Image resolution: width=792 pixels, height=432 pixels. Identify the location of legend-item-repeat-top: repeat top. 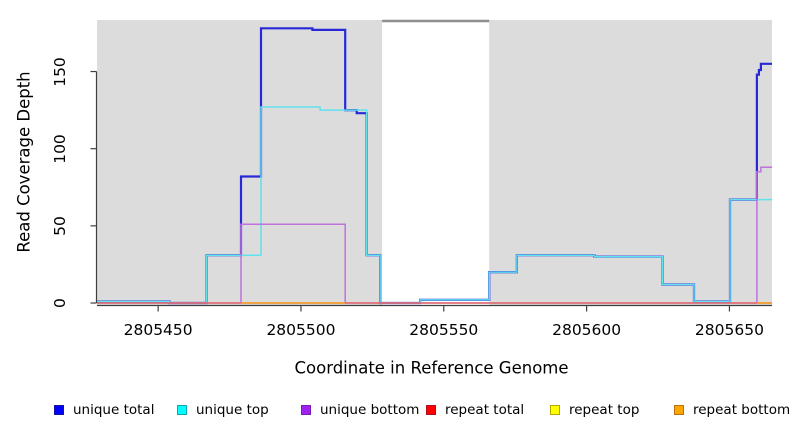
(594, 410).